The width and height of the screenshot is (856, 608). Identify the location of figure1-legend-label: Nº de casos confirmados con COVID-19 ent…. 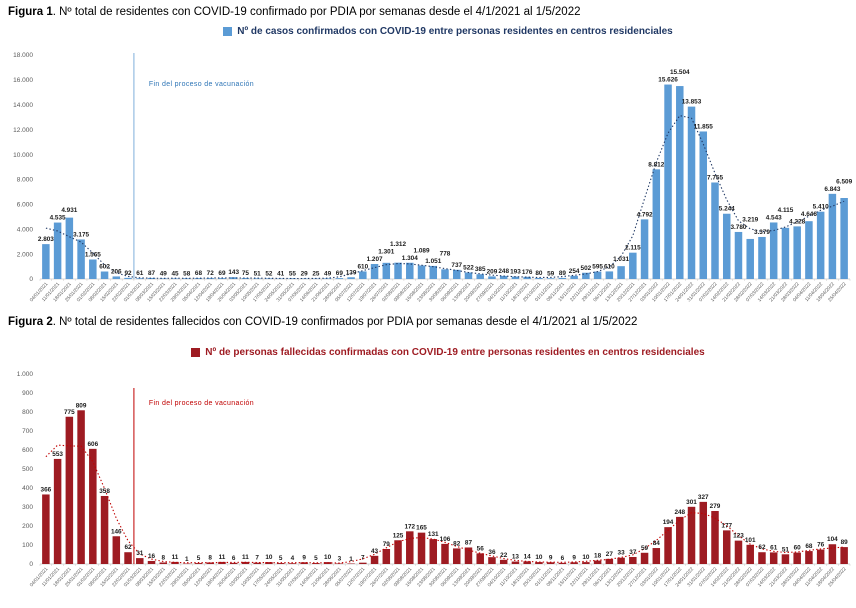
(455, 31).